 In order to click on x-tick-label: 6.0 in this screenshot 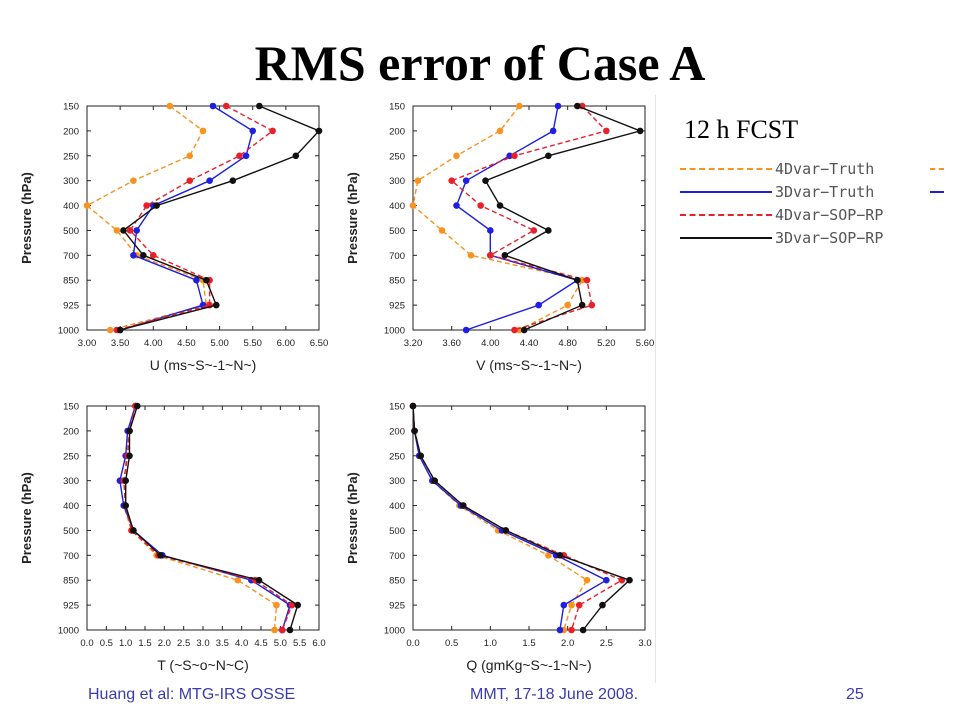, I will do `click(318, 643)`.